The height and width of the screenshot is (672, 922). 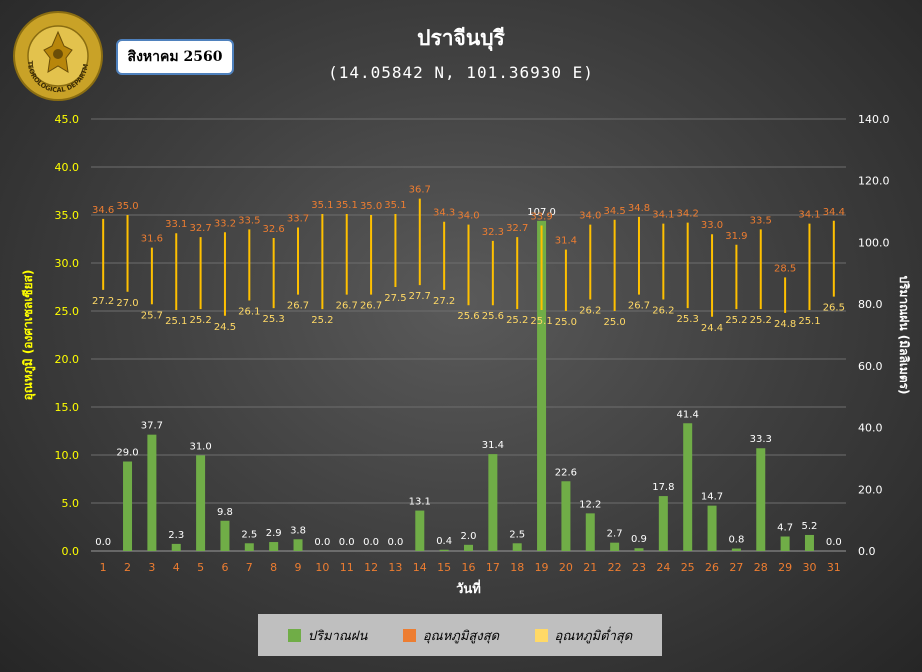 I want to click on y-right-tick-label: 0.0, so click(x=867, y=551).